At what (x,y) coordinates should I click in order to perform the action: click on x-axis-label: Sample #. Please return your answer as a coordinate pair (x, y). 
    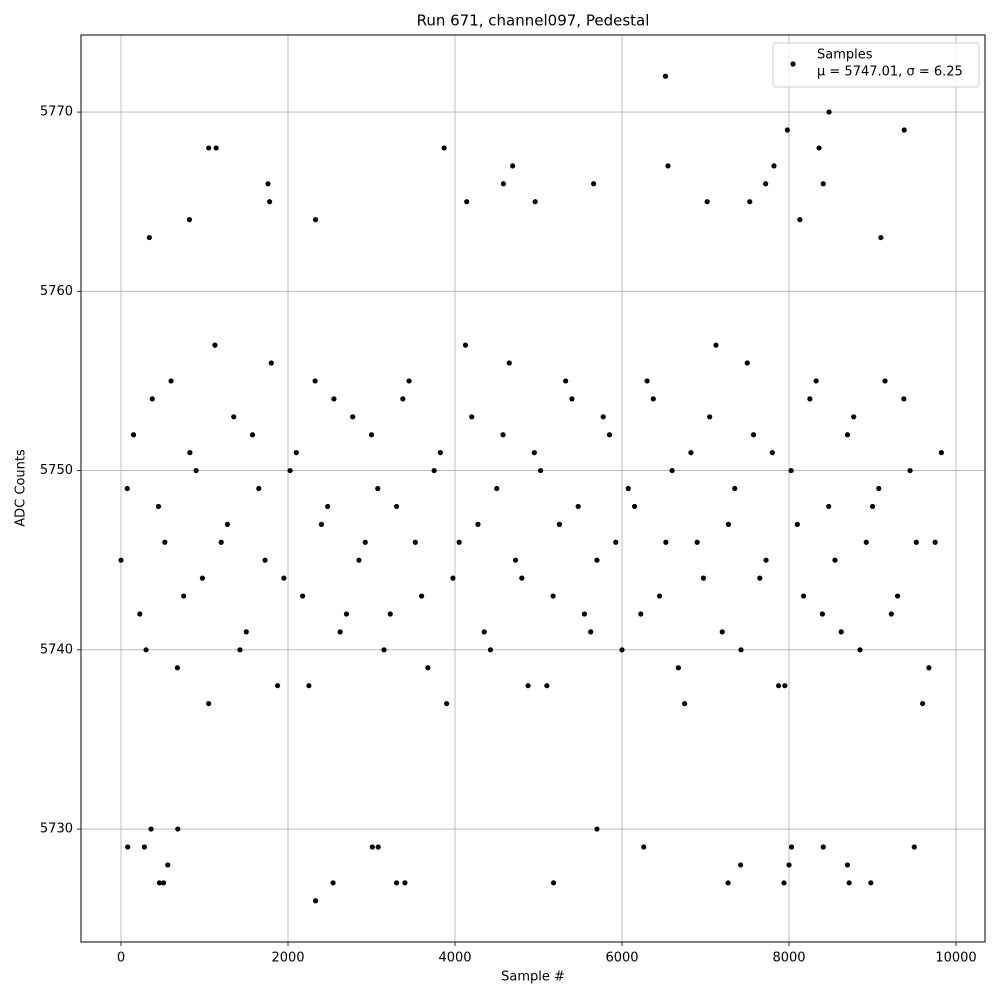
    Looking at the image, I should click on (533, 977).